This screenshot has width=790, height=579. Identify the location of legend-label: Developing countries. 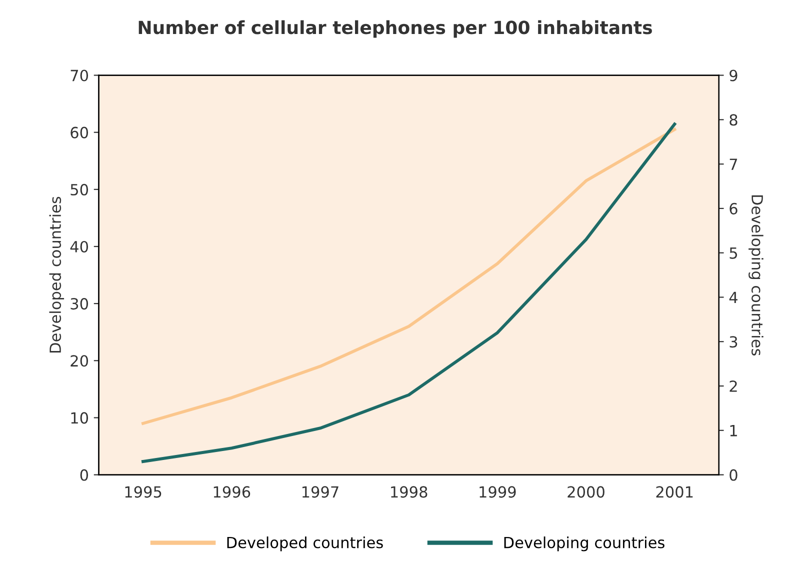
(584, 544).